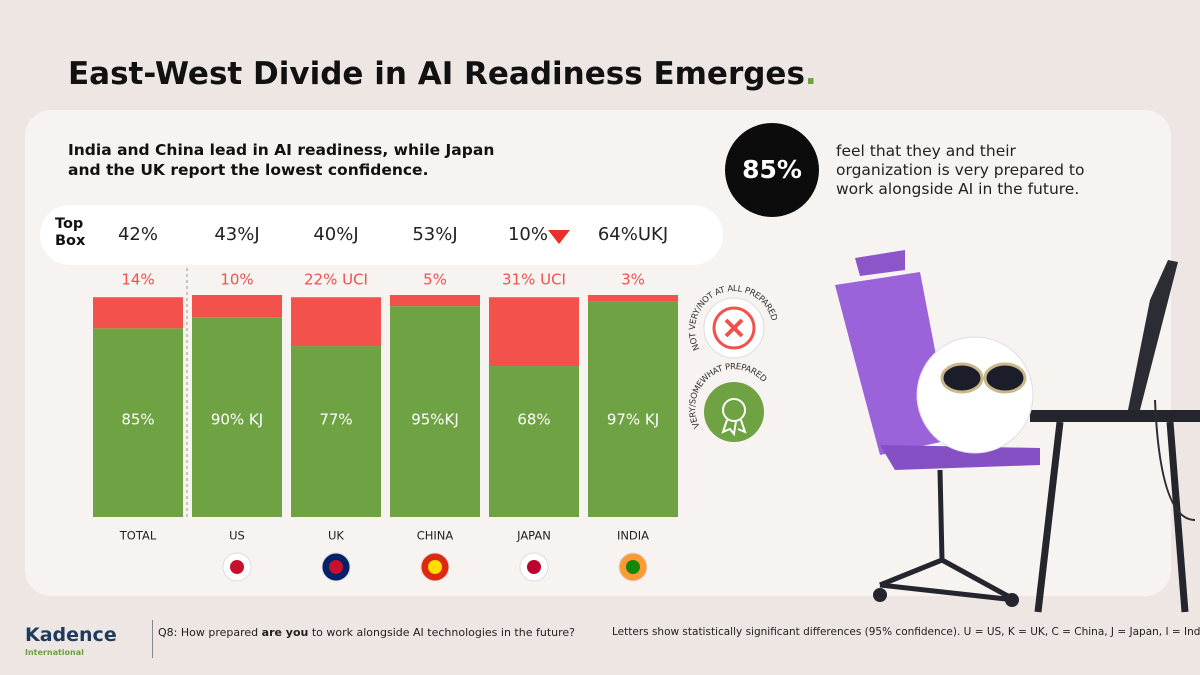 This screenshot has height=675, width=1200. What do you see at coordinates (237, 536) in the screenshot?
I see `category-label: US` at bounding box center [237, 536].